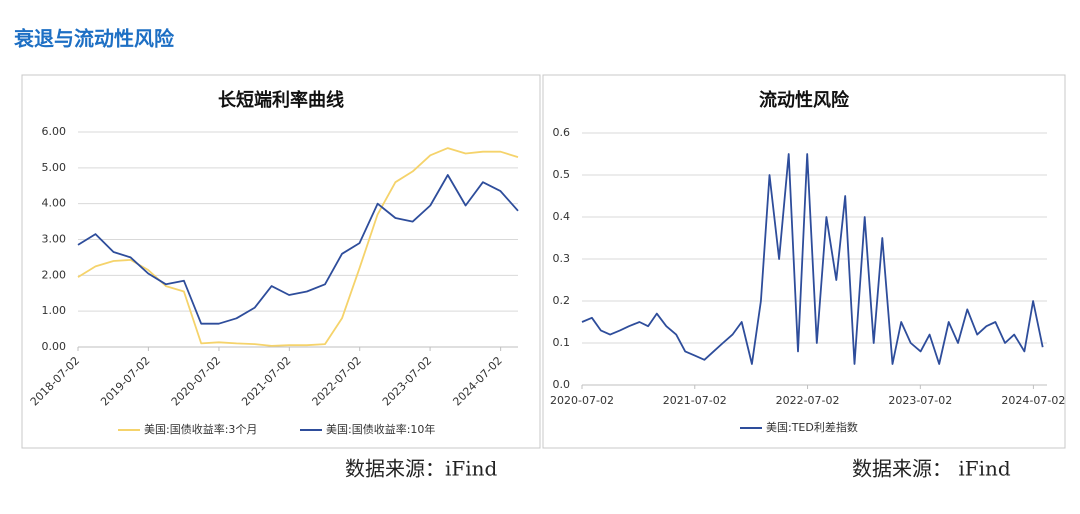  Describe the element at coordinates (562, 300) in the screenshot. I see `y-tick-label: 0.2` at that location.